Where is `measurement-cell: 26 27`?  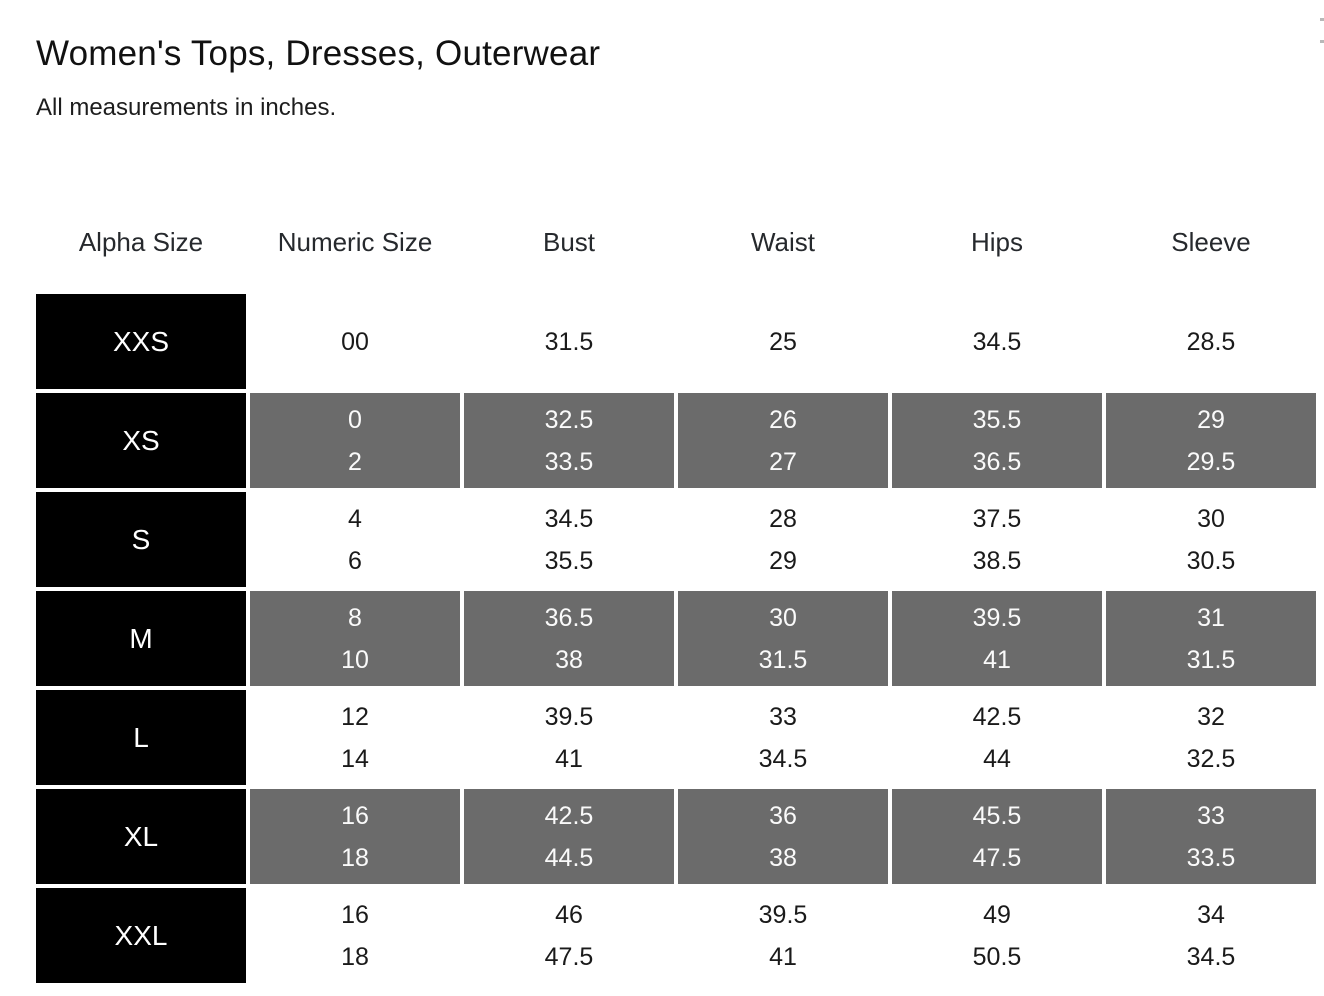
measurement-cell: 26 27 is located at coordinates (783, 440).